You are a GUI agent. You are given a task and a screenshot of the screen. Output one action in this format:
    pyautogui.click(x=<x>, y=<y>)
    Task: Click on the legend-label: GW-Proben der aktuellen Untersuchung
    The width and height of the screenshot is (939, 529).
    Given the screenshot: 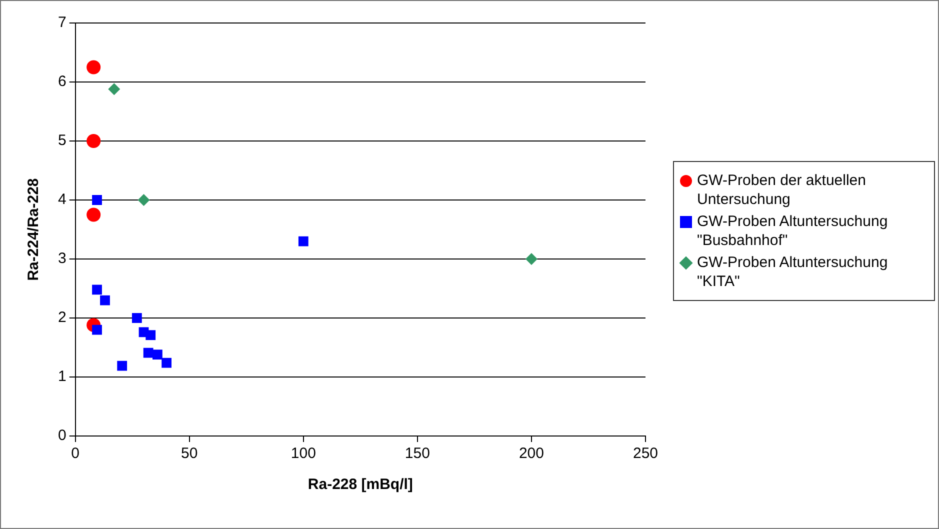 What is the action you would take?
    pyautogui.click(x=782, y=190)
    